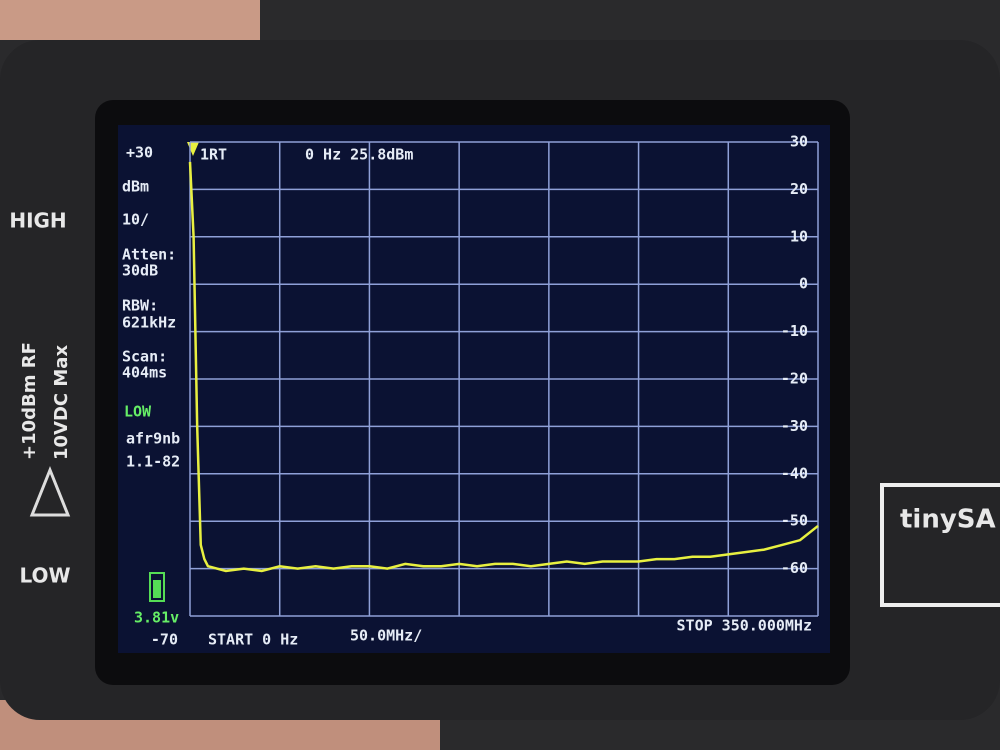 The width and height of the screenshot is (1000, 750). I want to click on y-tick-label: -20, so click(794, 379).